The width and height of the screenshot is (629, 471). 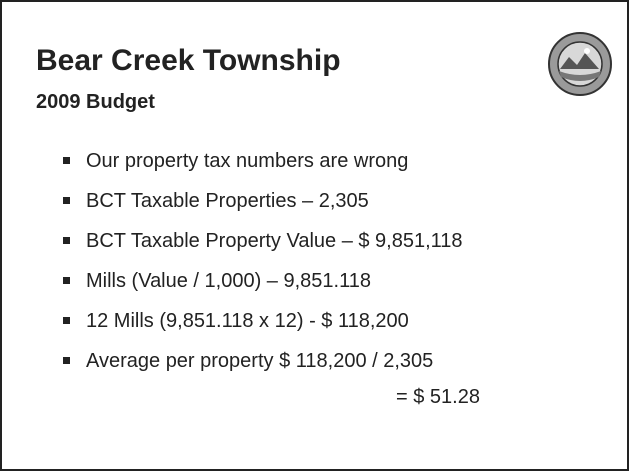 What do you see at coordinates (260, 361) in the screenshot?
I see `bullet-text: Average per property $ 118,200 / 2,305` at bounding box center [260, 361].